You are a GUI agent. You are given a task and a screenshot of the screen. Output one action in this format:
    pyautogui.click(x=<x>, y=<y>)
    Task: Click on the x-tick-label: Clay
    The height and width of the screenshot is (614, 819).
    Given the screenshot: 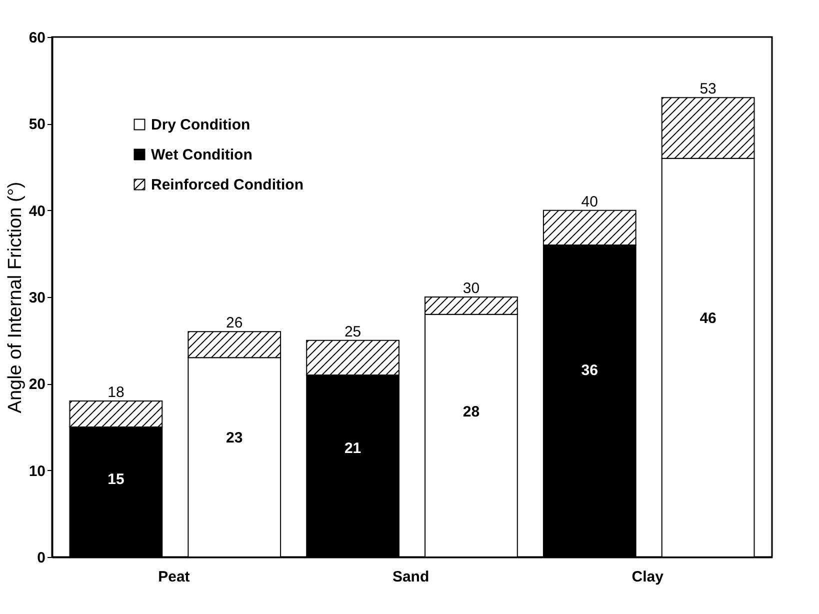 What is the action you would take?
    pyautogui.click(x=648, y=577)
    